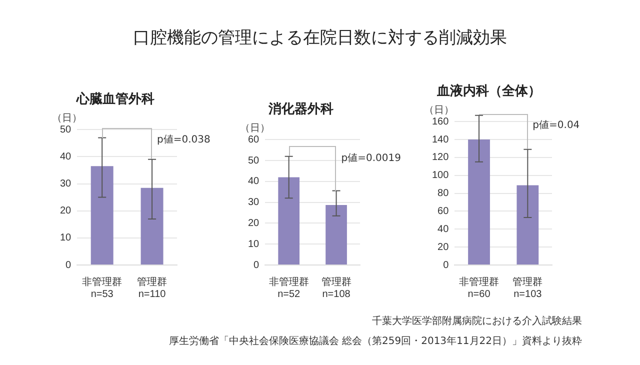 The image size is (640, 365). I want to click on y-tick-label: 100, so click(441, 176).